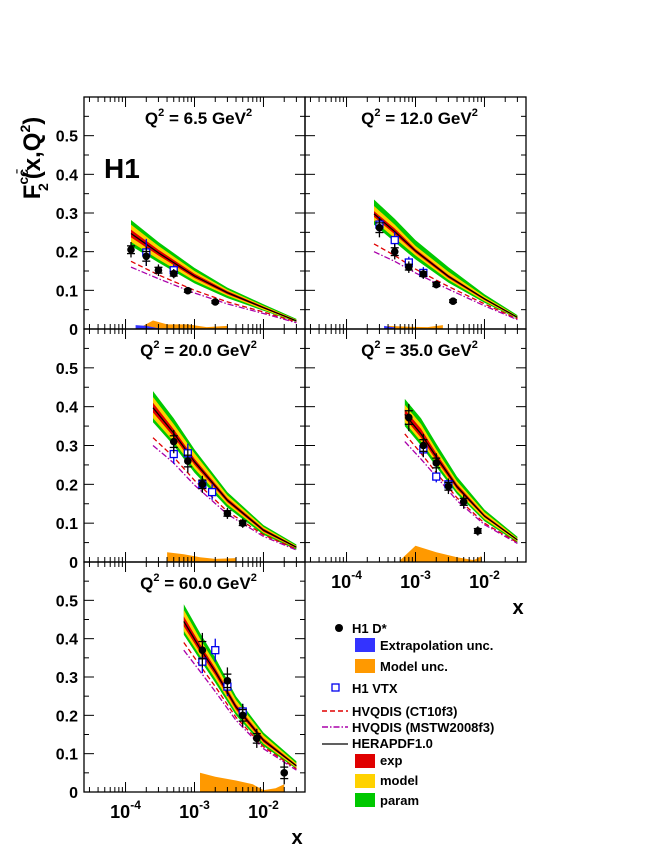 The width and height of the screenshot is (654, 846). Describe the element at coordinates (391, 760) in the screenshot. I see `legend-label-exp: exp` at that location.